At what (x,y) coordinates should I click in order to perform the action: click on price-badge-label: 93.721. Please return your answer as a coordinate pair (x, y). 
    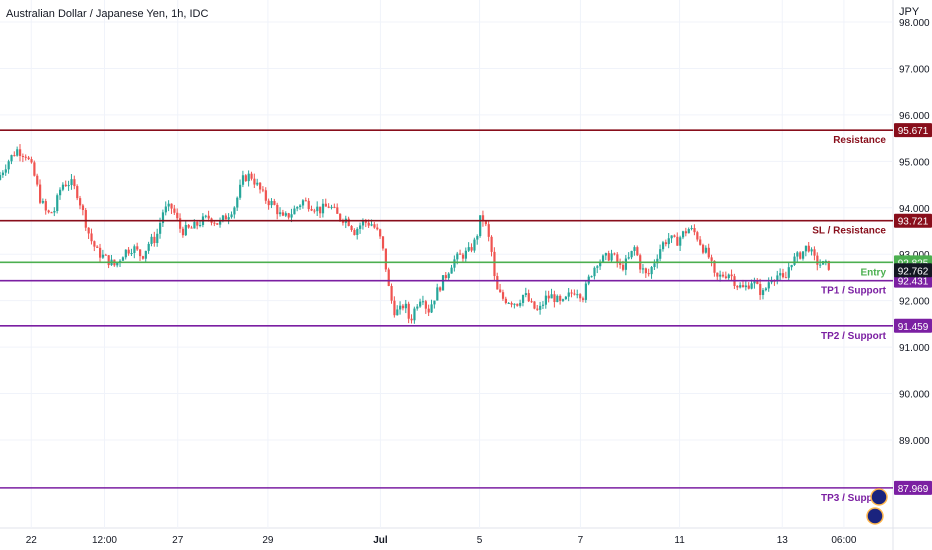
    Looking at the image, I should click on (913, 222).